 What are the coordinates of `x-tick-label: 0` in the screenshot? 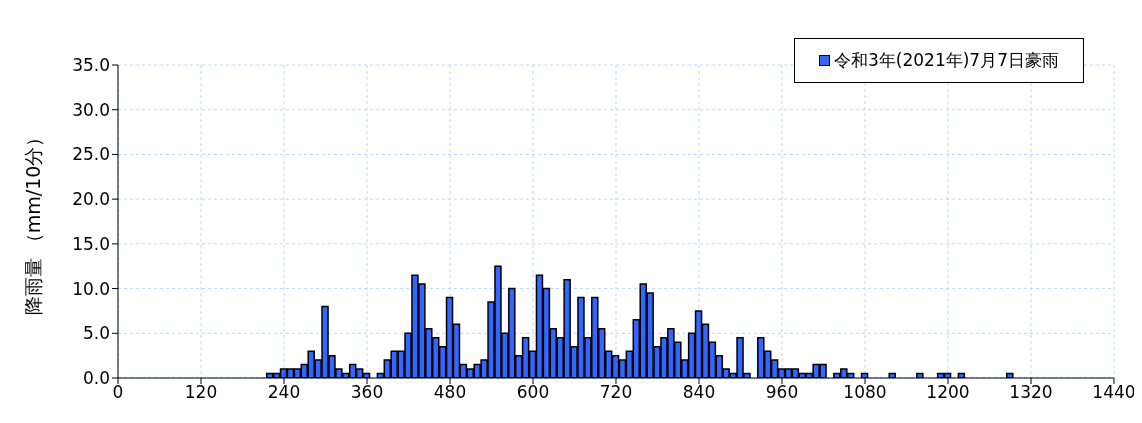 It's located at (118, 392).